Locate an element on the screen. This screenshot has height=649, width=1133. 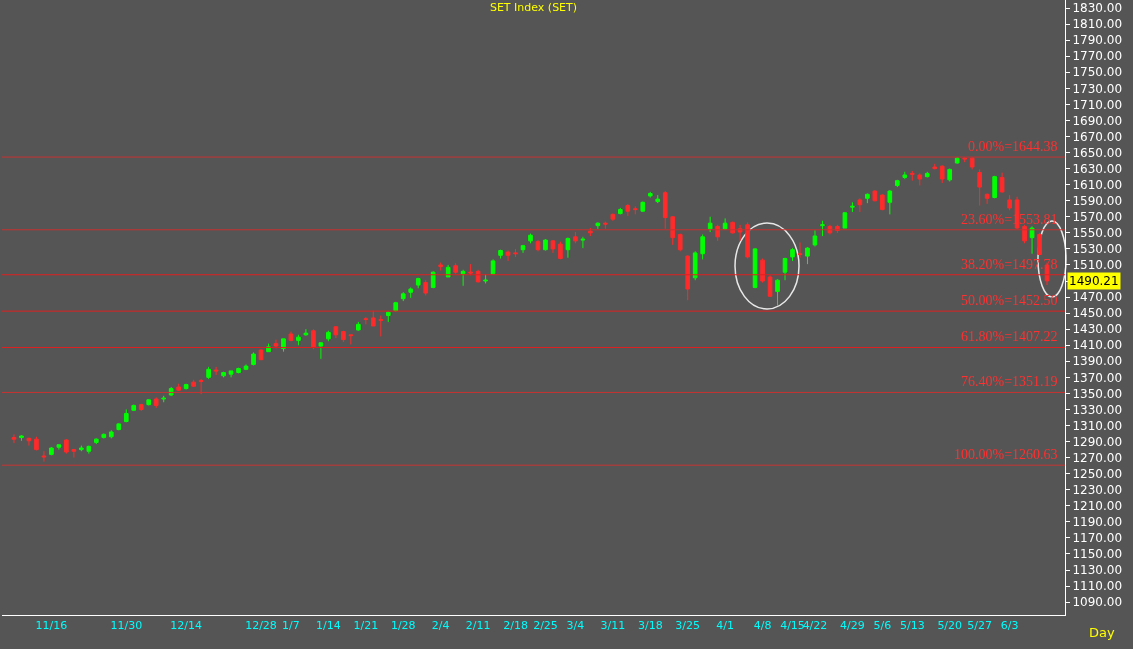
y-tick-label: 1130.00 is located at coordinates (1097, 570).